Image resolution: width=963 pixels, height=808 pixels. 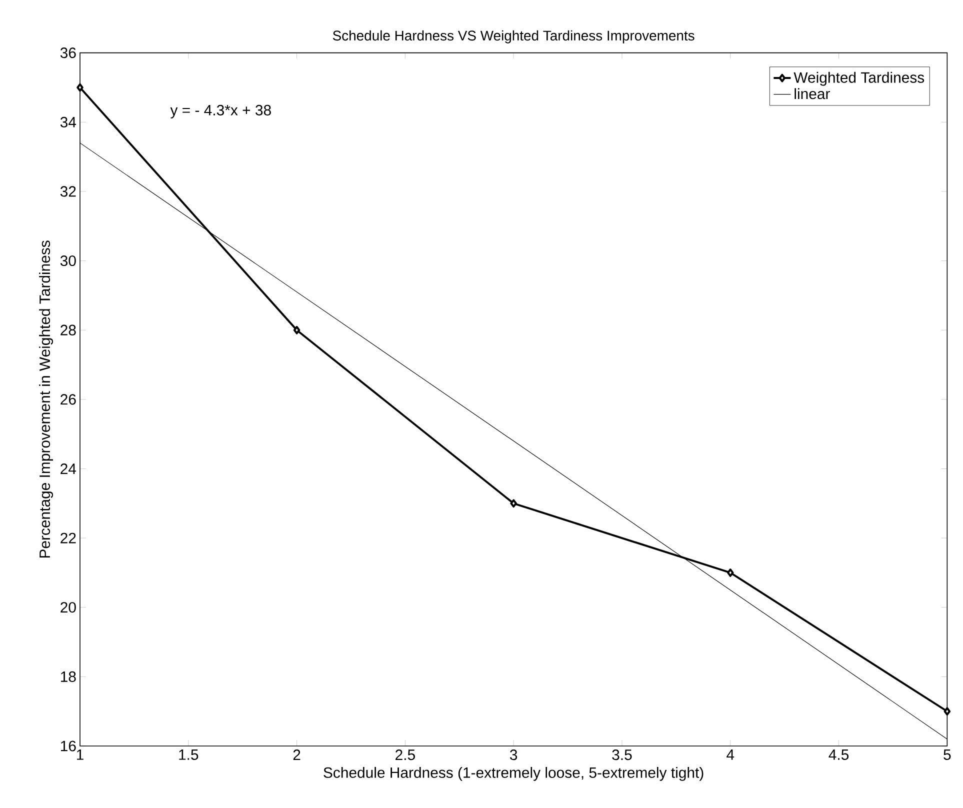 I want to click on y-tick-label: 28, so click(x=68, y=330).